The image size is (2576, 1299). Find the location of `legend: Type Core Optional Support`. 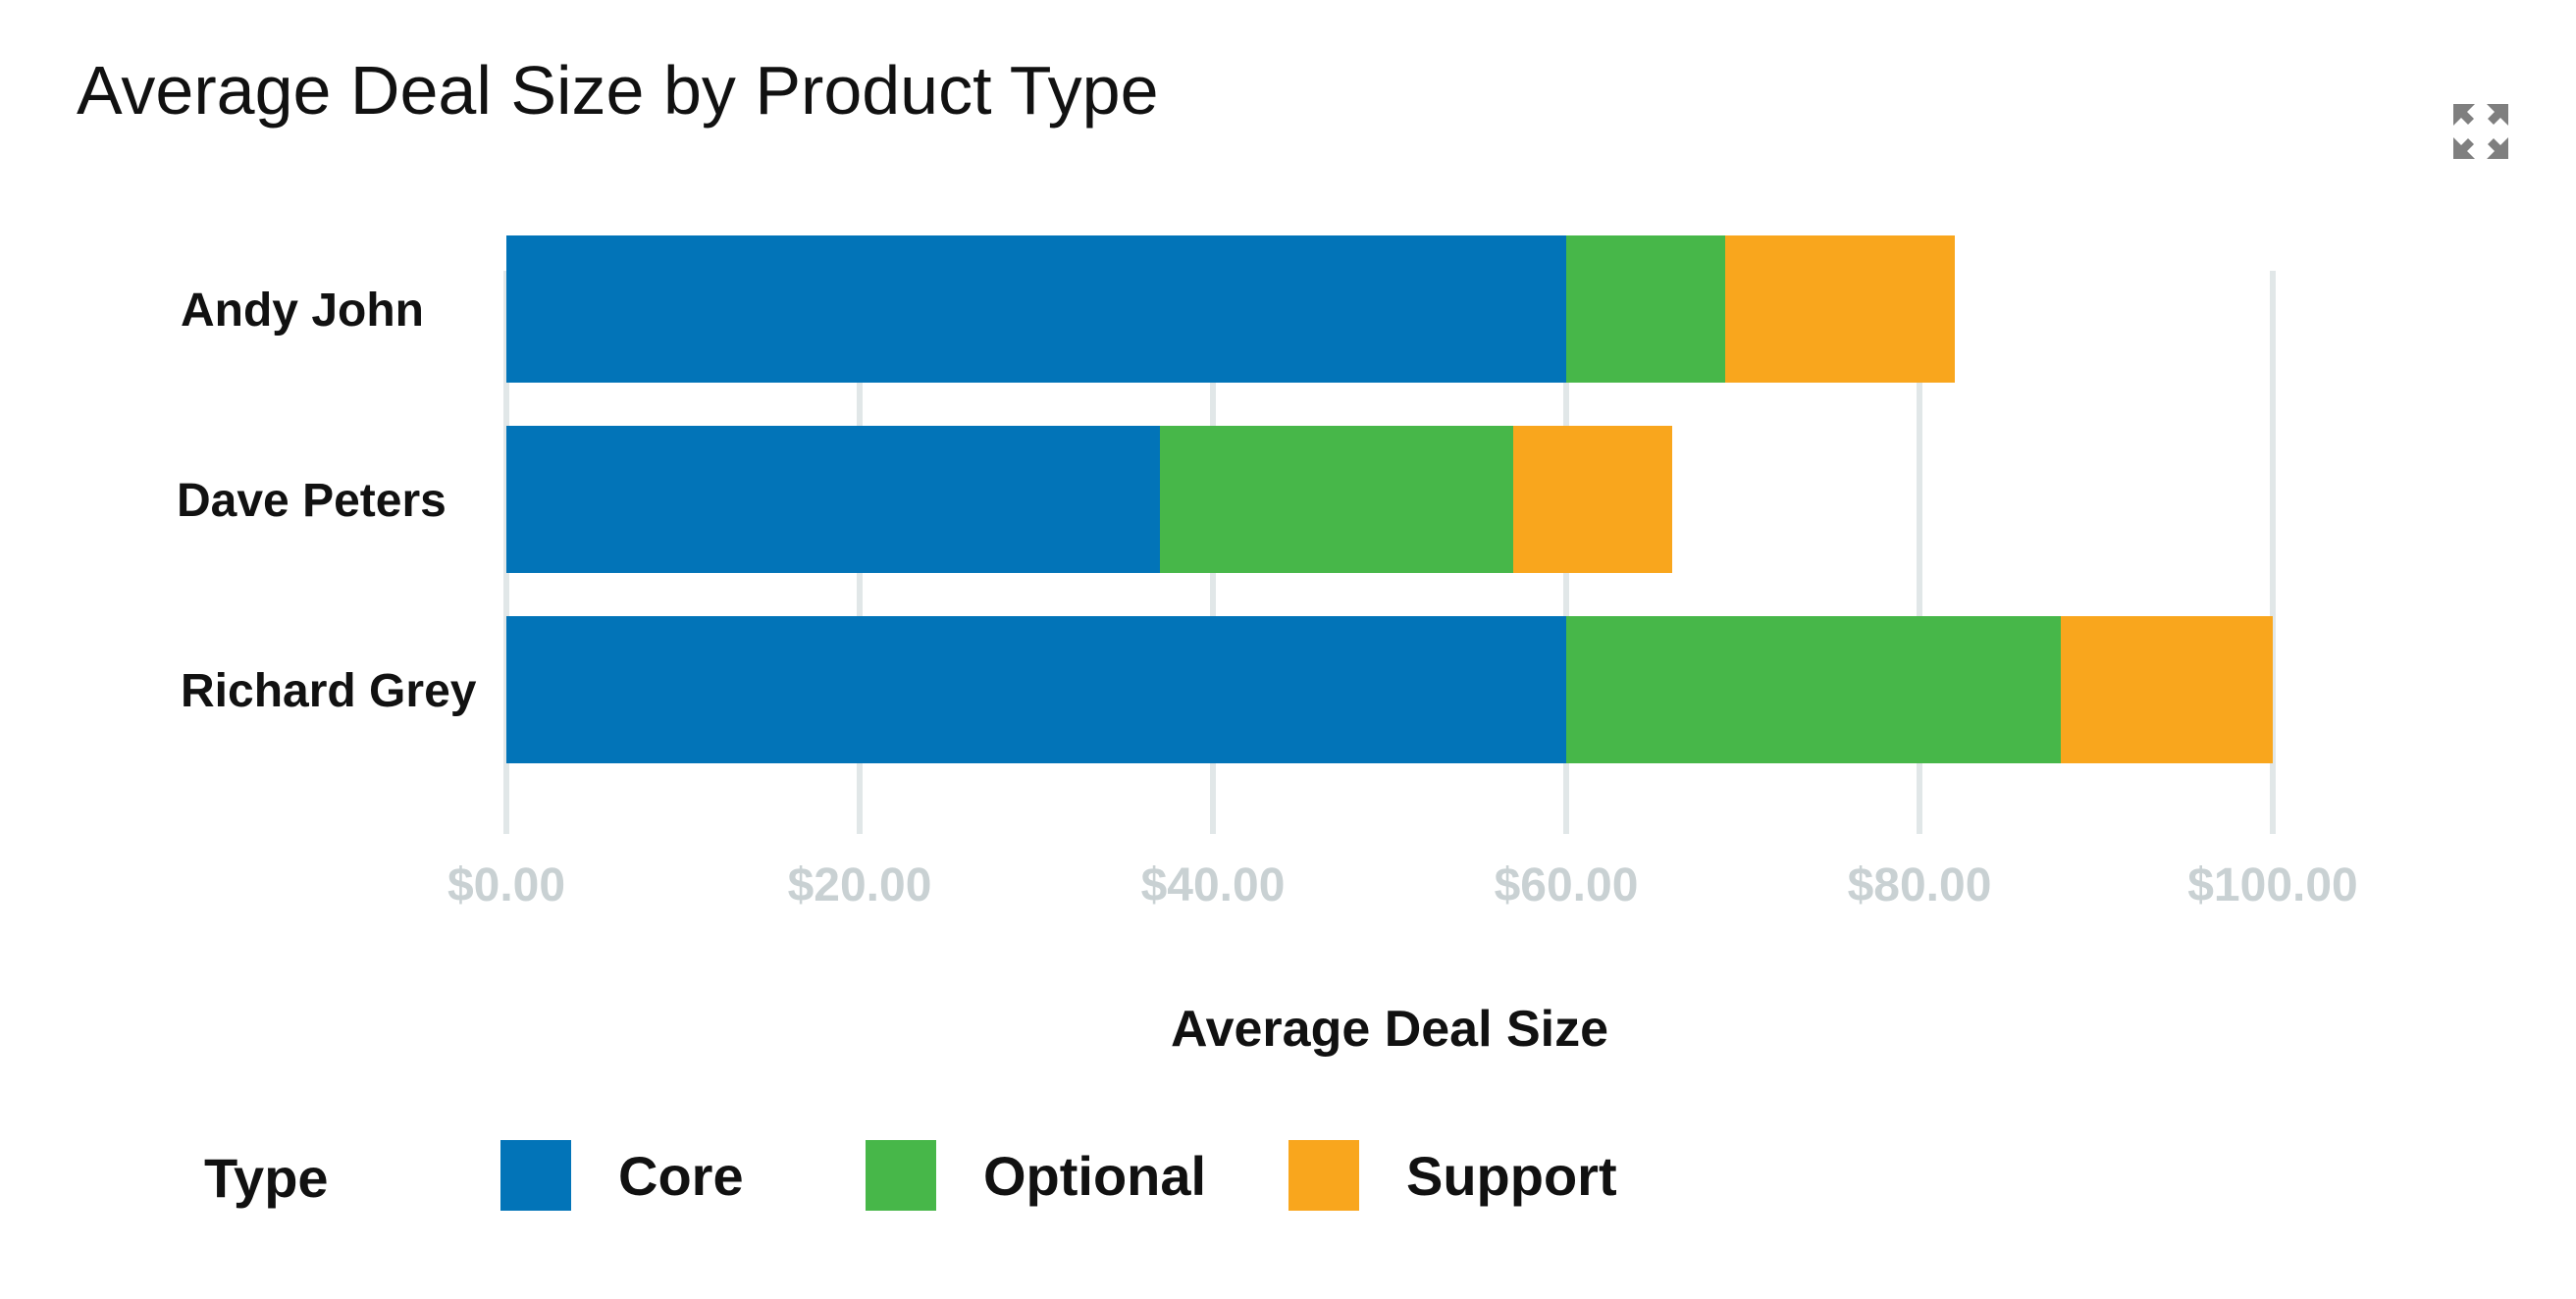

legend: Type Core Optional Support is located at coordinates (883, 1182).